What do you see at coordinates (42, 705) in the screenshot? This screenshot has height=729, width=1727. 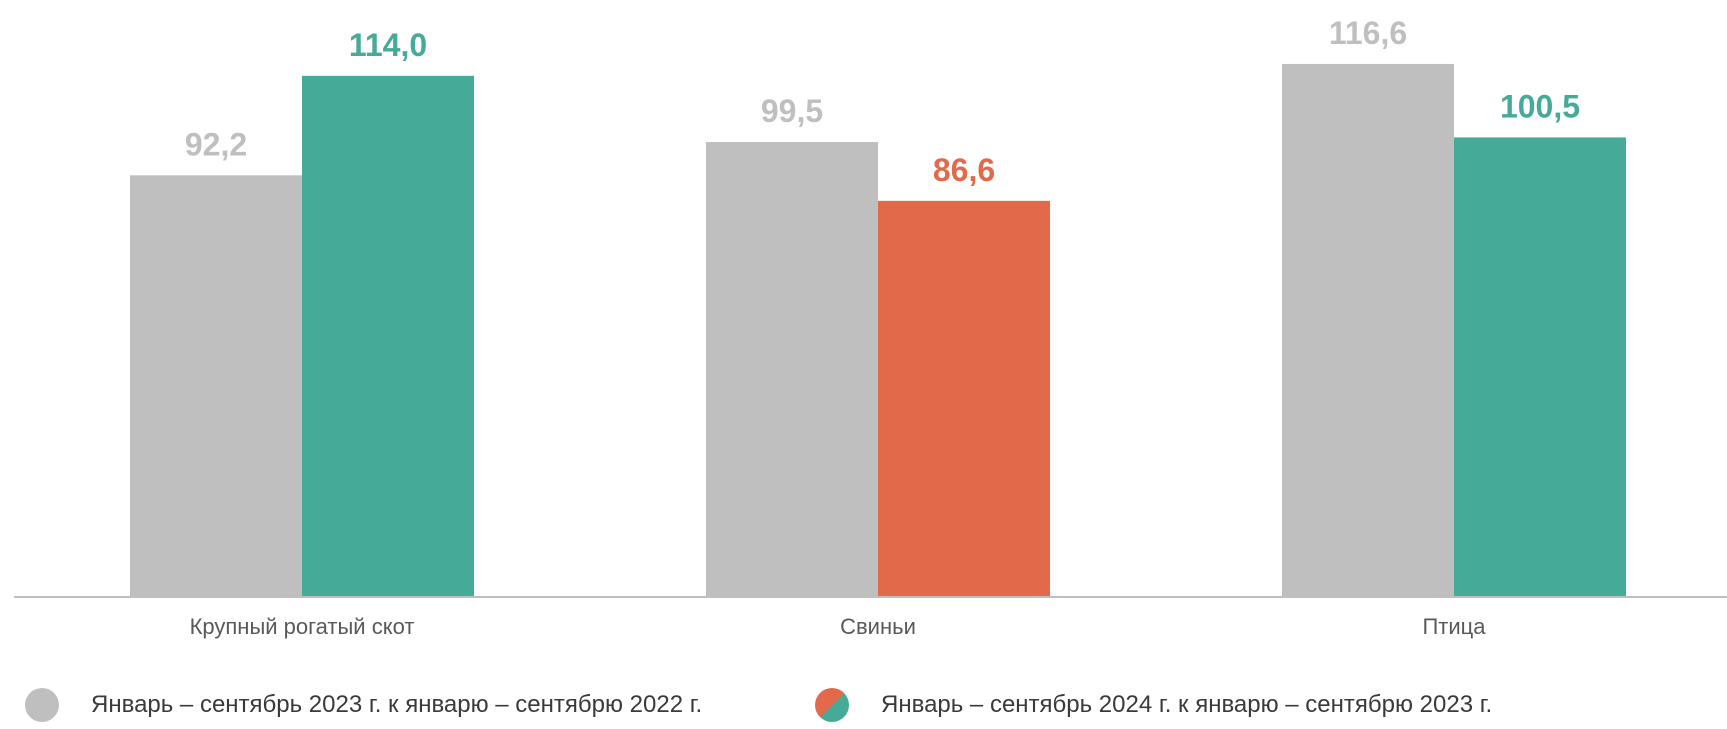 I see `gray-circle-icon` at bounding box center [42, 705].